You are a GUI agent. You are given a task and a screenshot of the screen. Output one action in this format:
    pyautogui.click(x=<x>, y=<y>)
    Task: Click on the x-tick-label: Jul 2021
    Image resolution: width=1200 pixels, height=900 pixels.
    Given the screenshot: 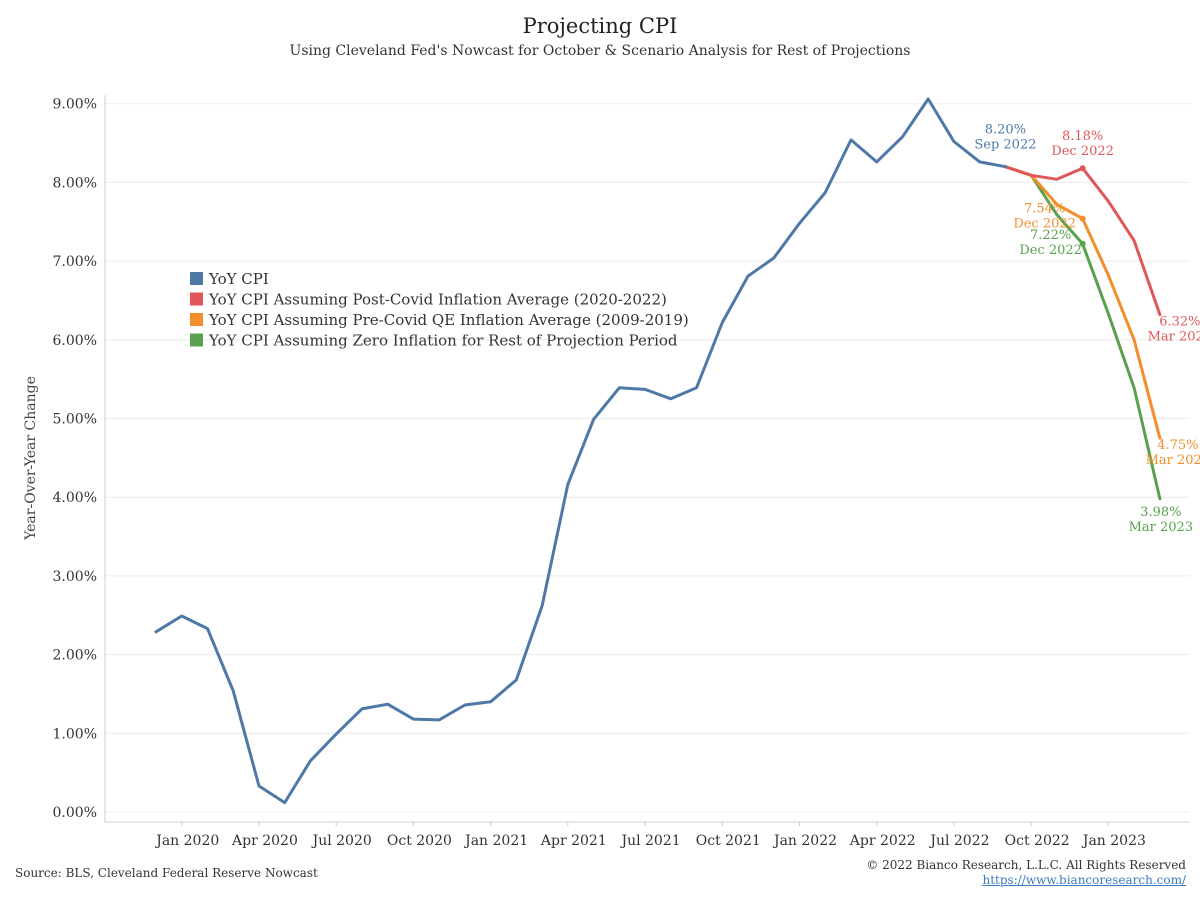 What is the action you would take?
    pyautogui.click(x=649, y=841)
    